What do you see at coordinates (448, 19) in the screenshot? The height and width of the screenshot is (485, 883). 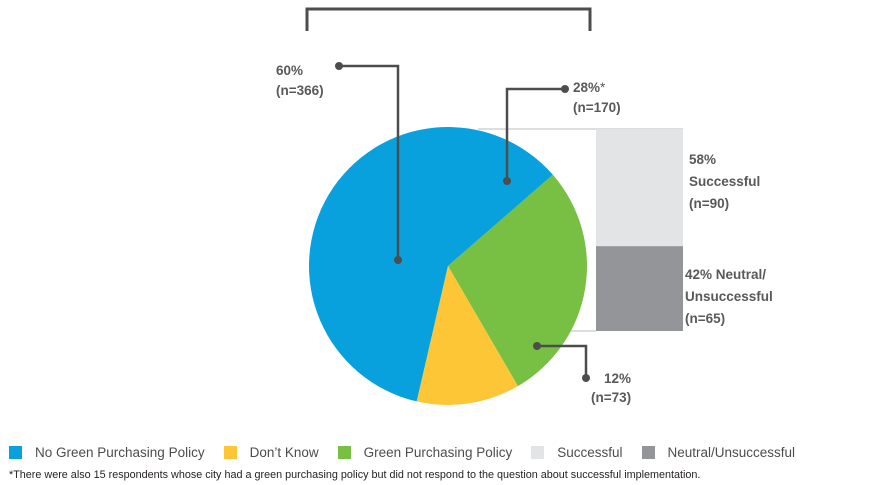 I see `top-bracket` at bounding box center [448, 19].